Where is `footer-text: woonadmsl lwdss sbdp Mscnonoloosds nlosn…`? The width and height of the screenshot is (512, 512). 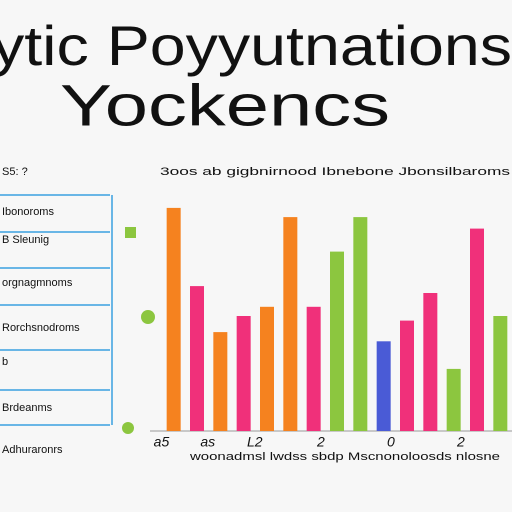 footer-text: woonadmsl lwdss sbdp Mscnonoloosds nlosn… is located at coordinates (344, 457).